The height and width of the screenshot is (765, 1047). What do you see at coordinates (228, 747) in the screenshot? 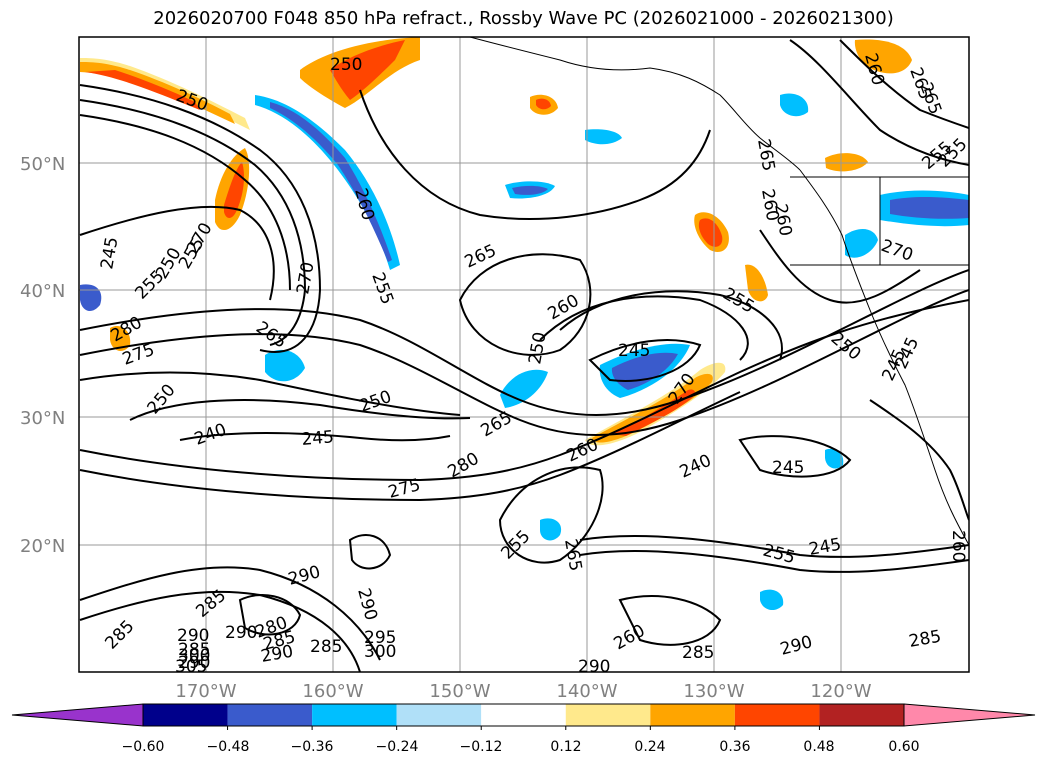
I see `colorbar-tick-label: −0.48` at bounding box center [228, 747].